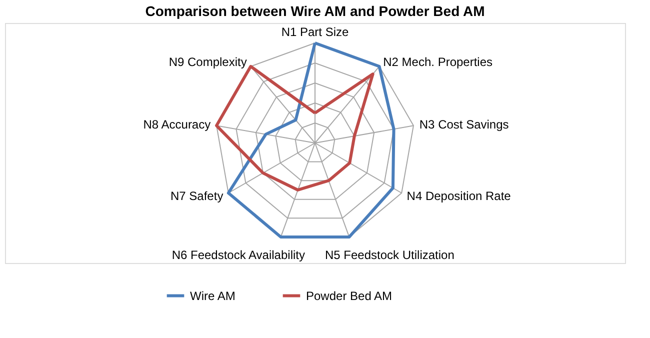  What do you see at coordinates (389, 255) in the screenshot?
I see `spoke-label: N5 Feedstock Utilization` at bounding box center [389, 255].